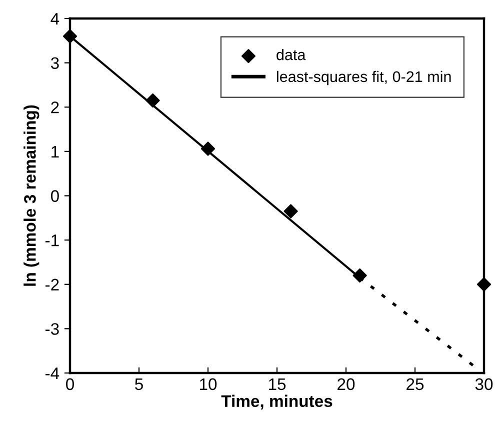 Image resolution: width=495 pixels, height=427 pixels. I want to click on y-tick-label: -3, so click(52, 329).